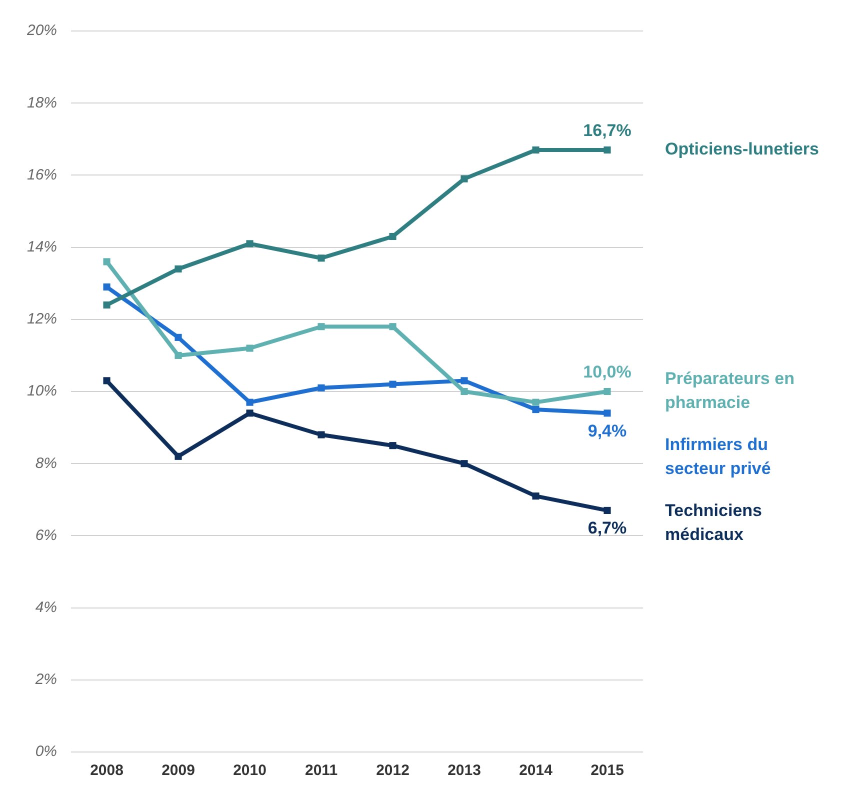 This screenshot has height=803, width=841. Describe the element at coordinates (713, 522) in the screenshot. I see `text: Techniciens médicaux` at that location.